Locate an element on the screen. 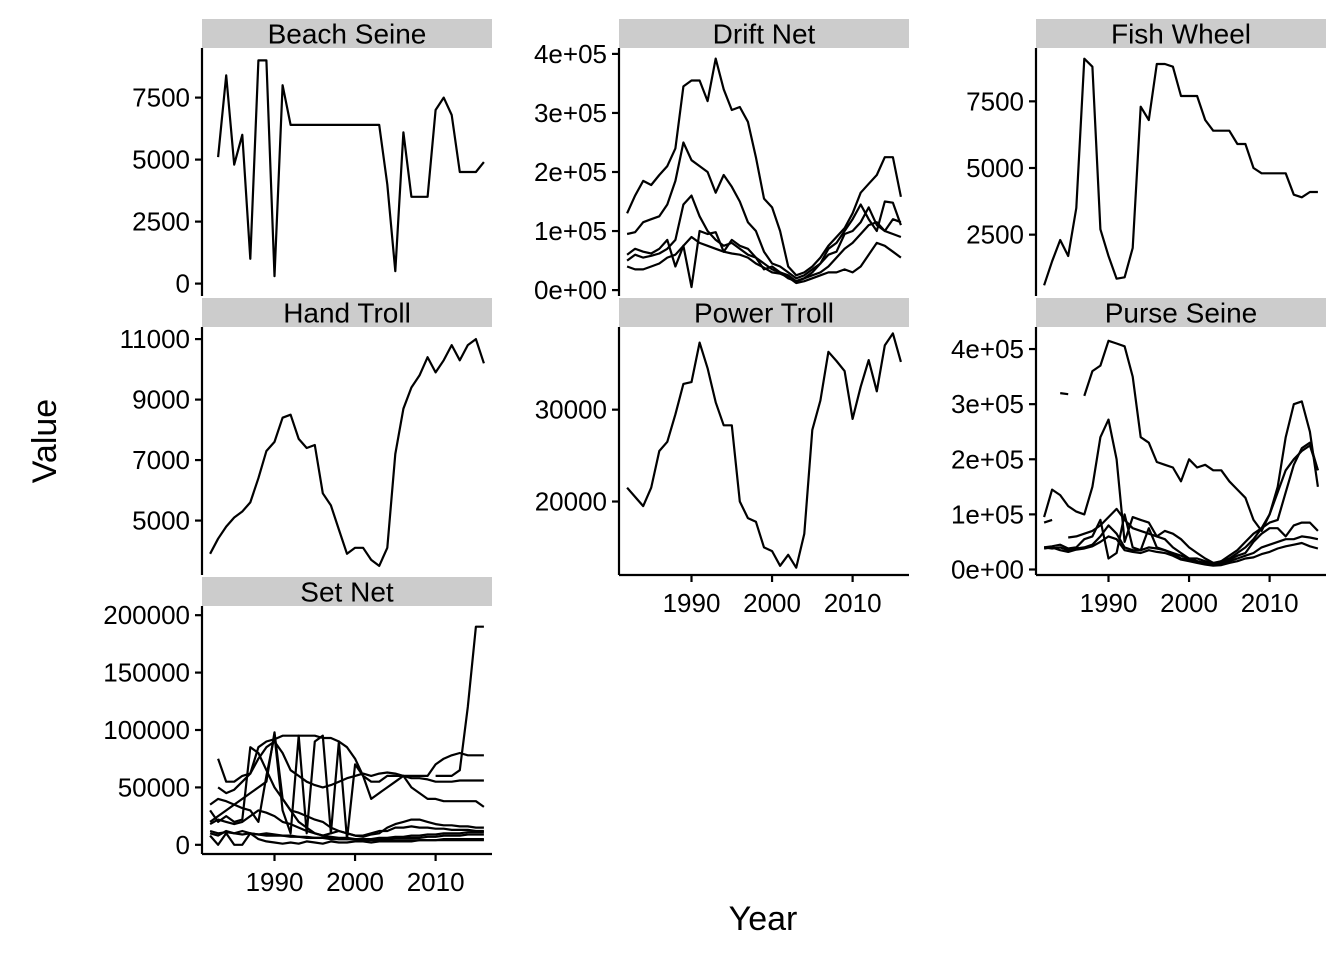 This screenshot has width=1344, height=960. y-tick-label-beach-seine: 2500 is located at coordinates (161, 222).